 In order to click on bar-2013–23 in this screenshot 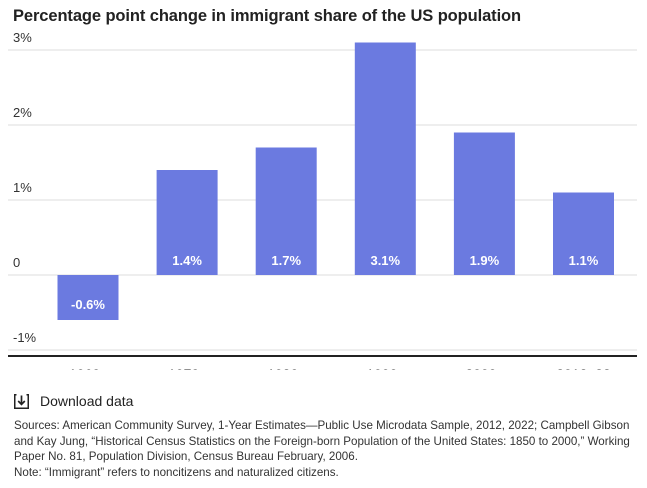, I will do `click(583, 233)`.